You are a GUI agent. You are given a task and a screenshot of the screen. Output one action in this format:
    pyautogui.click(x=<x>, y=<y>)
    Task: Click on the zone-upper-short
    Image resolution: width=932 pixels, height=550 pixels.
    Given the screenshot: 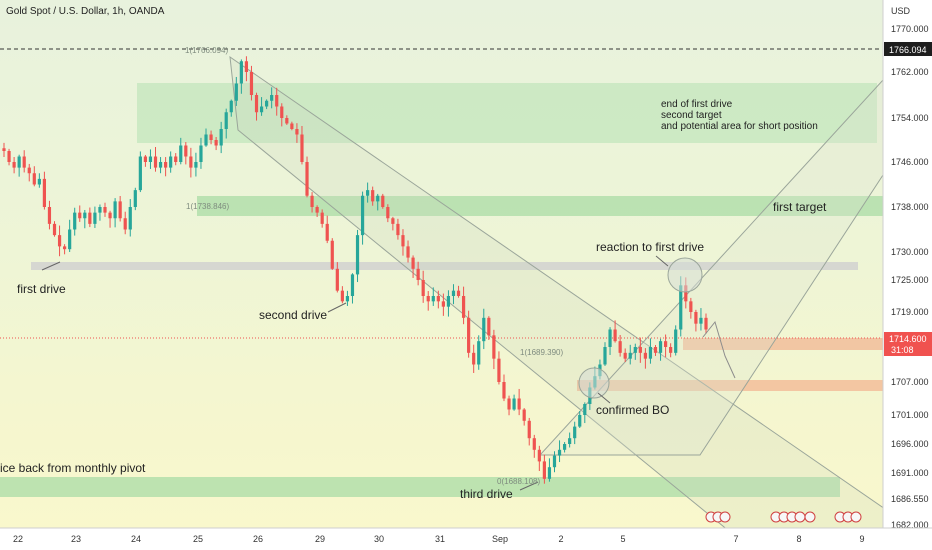 What is the action you would take?
    pyautogui.click(x=783, y=344)
    